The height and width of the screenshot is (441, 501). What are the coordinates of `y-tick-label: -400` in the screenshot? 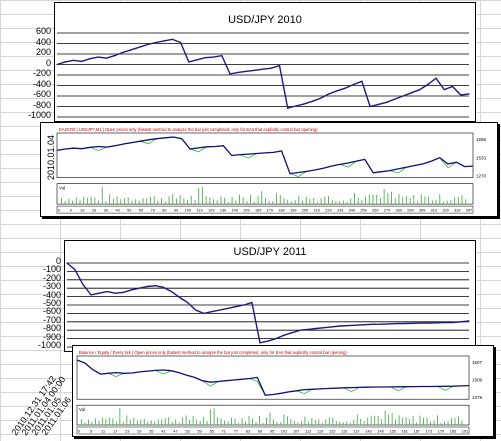 It's located at (51, 294).